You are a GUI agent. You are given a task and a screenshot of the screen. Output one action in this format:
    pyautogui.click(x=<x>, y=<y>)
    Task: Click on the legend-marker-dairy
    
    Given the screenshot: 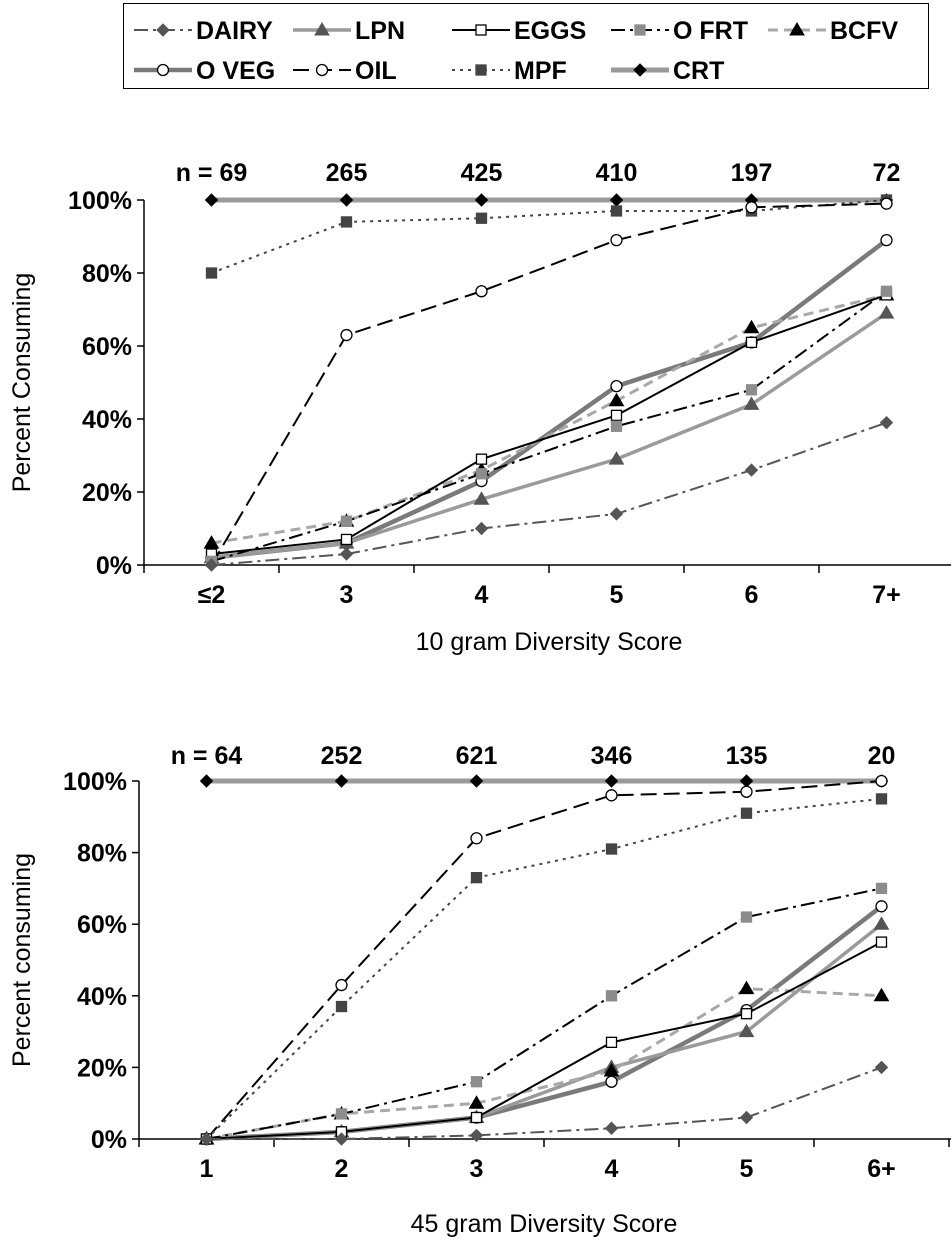 What is the action you would take?
    pyautogui.click(x=163, y=30)
    